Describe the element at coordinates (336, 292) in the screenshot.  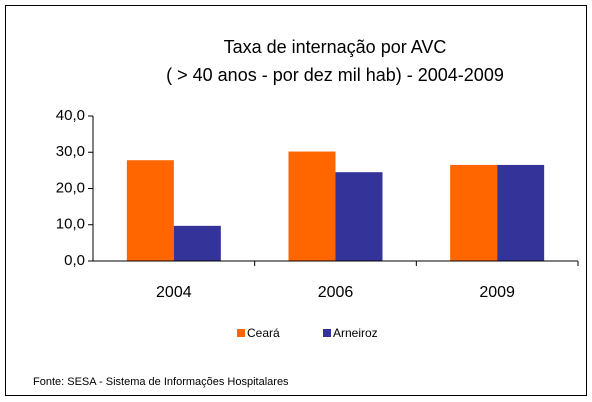
I see `x-tick-label: 2006` at that location.